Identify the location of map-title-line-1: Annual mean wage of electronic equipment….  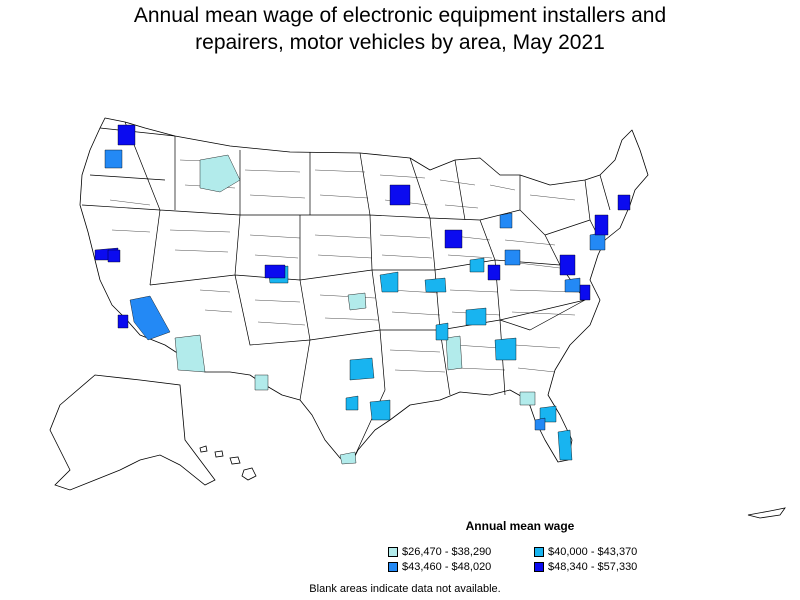
(400, 15).